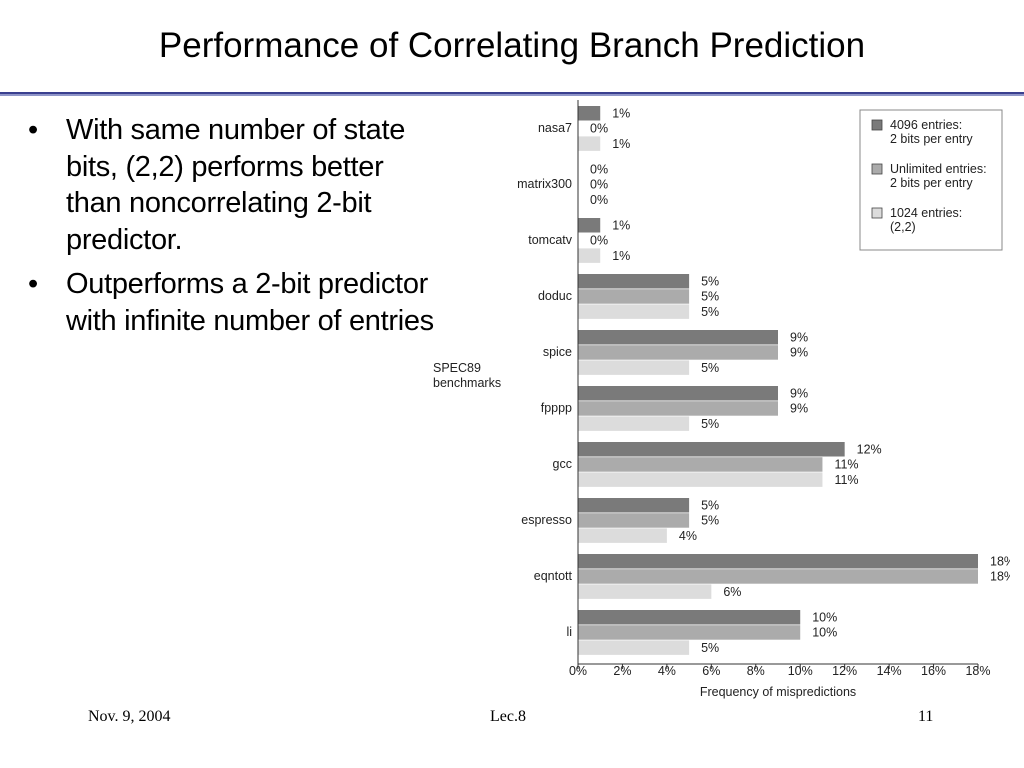  I want to click on x-tick-label: 4%, so click(667, 671).